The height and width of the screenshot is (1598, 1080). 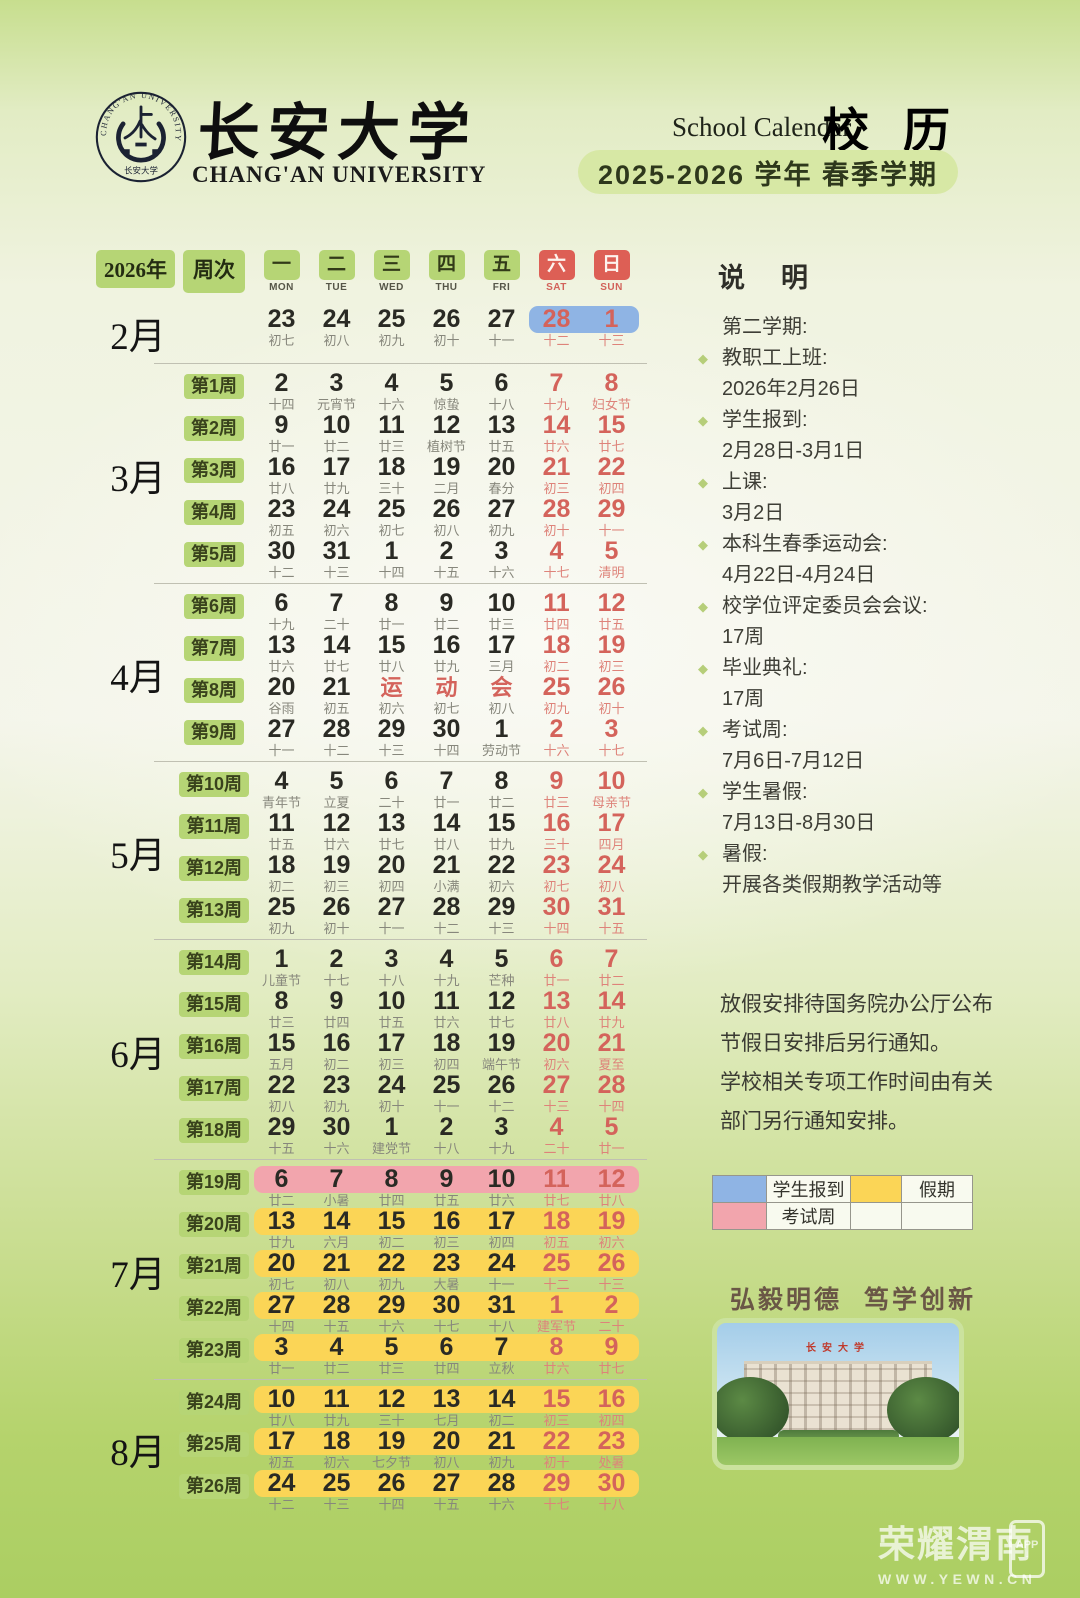 What do you see at coordinates (446, 865) in the screenshot?
I see `day-number: 21` at bounding box center [446, 865].